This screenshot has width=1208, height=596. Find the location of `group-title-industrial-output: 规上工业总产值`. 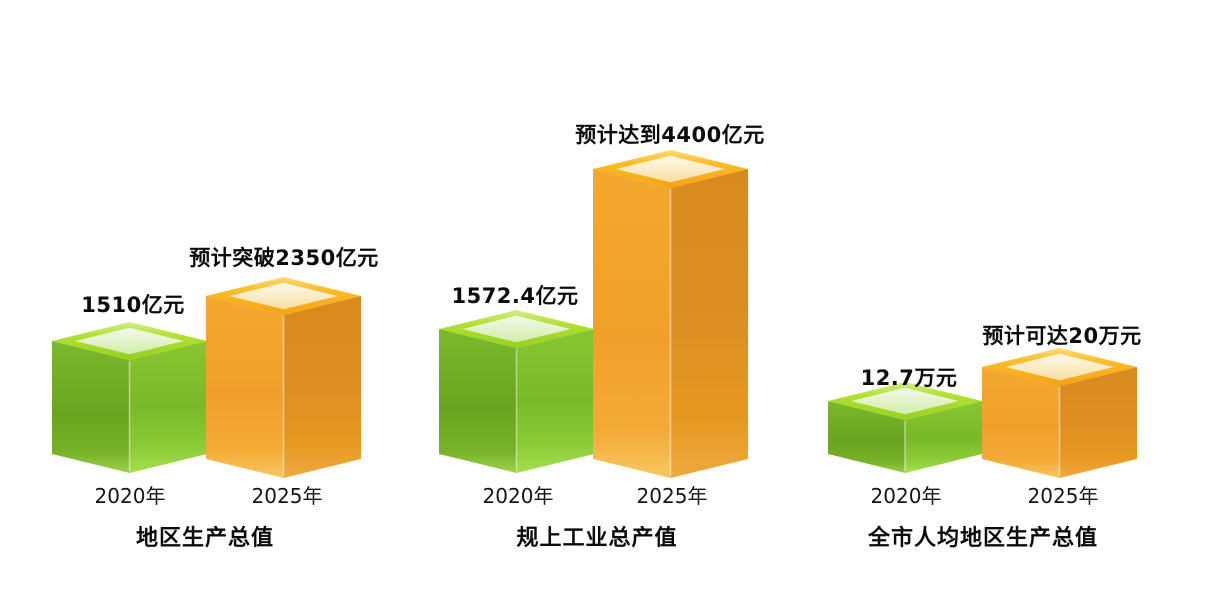

group-title-industrial-output: 规上工业总产值 is located at coordinates (597, 538).